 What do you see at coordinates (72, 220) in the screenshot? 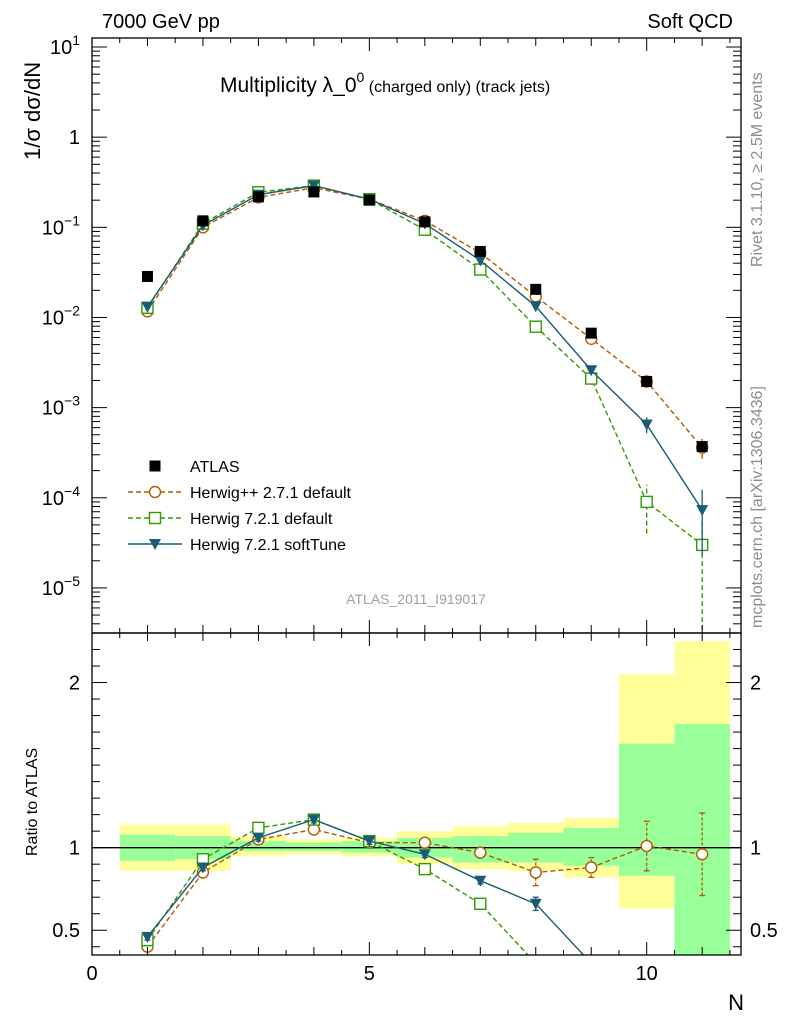
I see `tick-exponent: −1` at bounding box center [72, 220].